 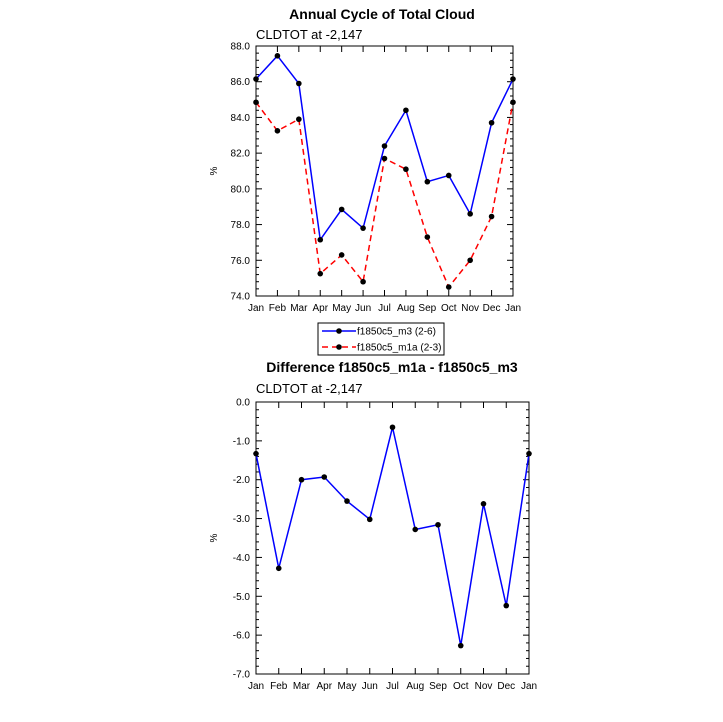 What do you see at coordinates (241, 297) in the screenshot?
I see `y-tick-label: 74.0` at bounding box center [241, 297].